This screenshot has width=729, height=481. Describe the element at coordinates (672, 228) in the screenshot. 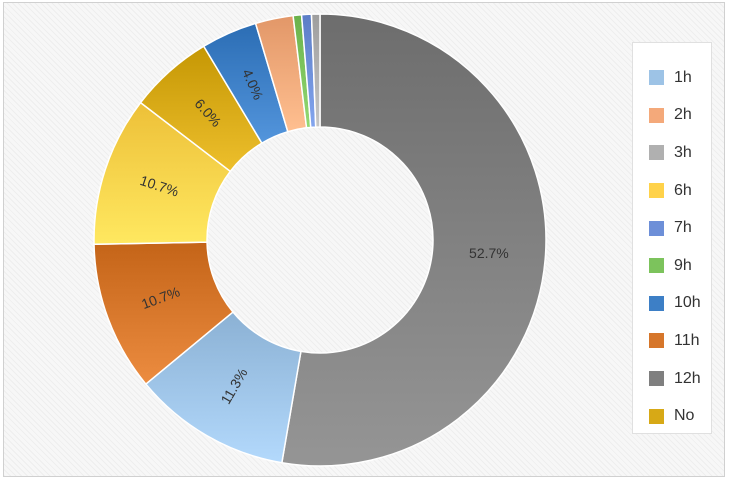

I see `legend-item-7h: 7h` at that location.